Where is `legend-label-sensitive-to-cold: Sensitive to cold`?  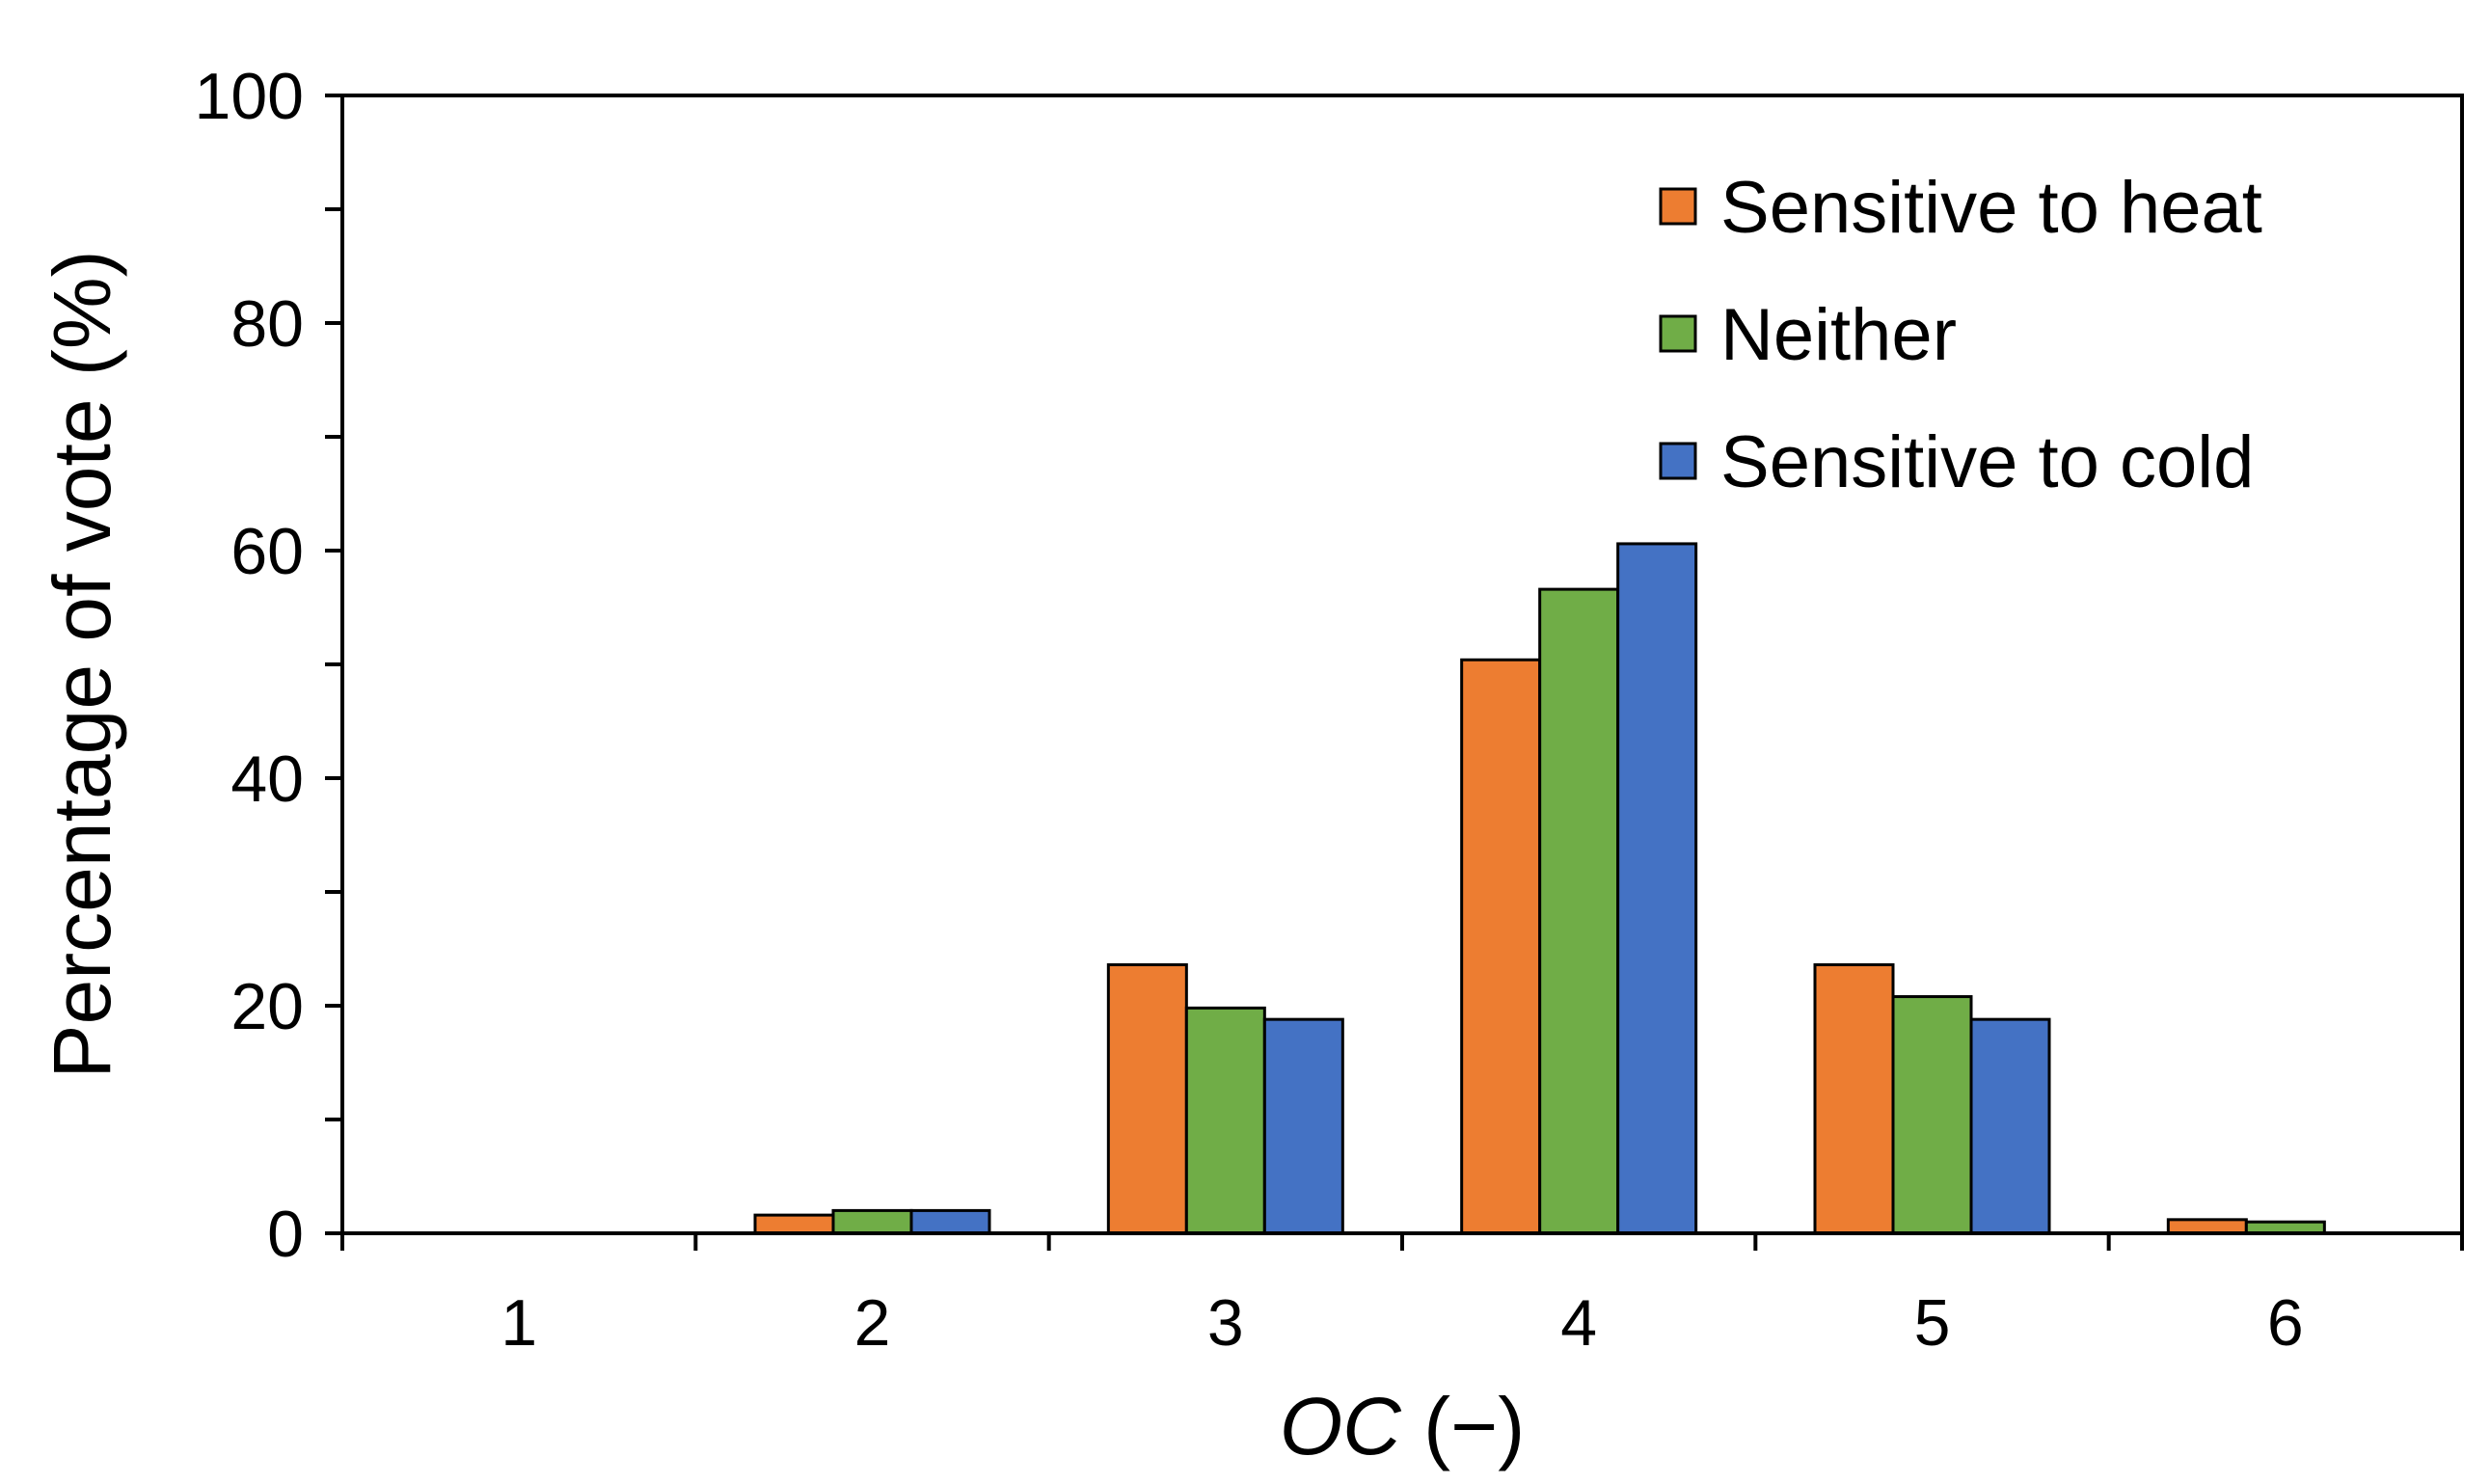
legend-label-sensitive-to-cold: Sensitive to cold is located at coordinates (1987, 462).